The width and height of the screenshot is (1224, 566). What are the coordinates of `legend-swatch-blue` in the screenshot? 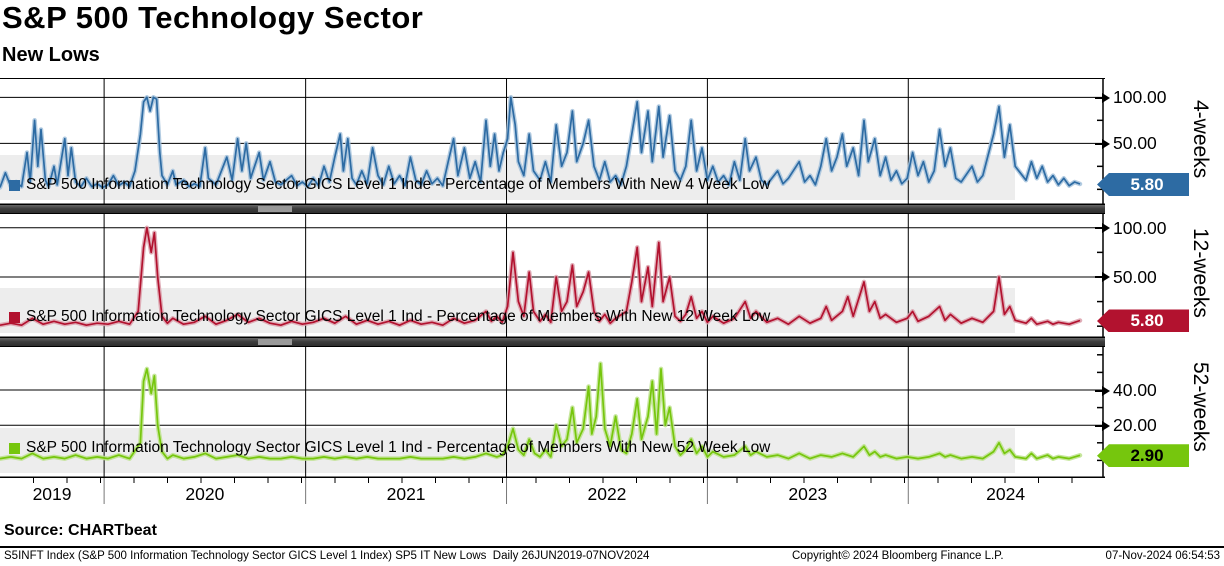 It's located at (14, 185).